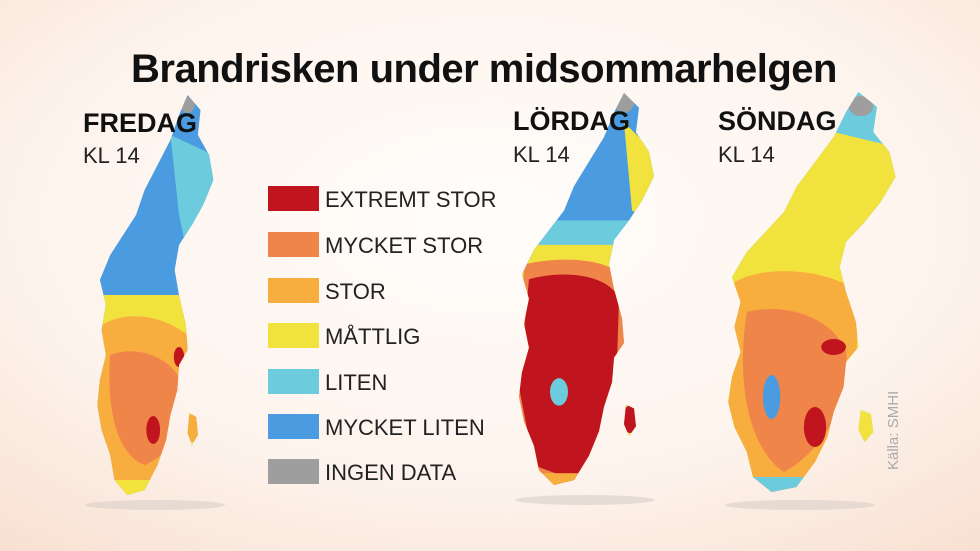 Image resolution: width=980 pixels, height=551 pixels. I want to click on day-label: FREDAG, so click(140, 123).